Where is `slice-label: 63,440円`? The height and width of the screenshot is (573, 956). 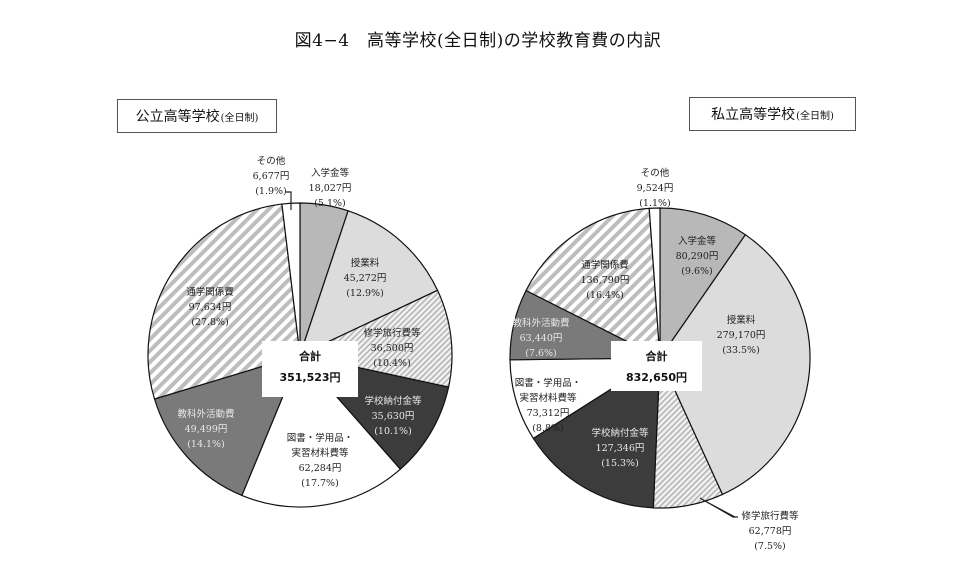
slice-label: 63,440円 is located at coordinates (541, 338).